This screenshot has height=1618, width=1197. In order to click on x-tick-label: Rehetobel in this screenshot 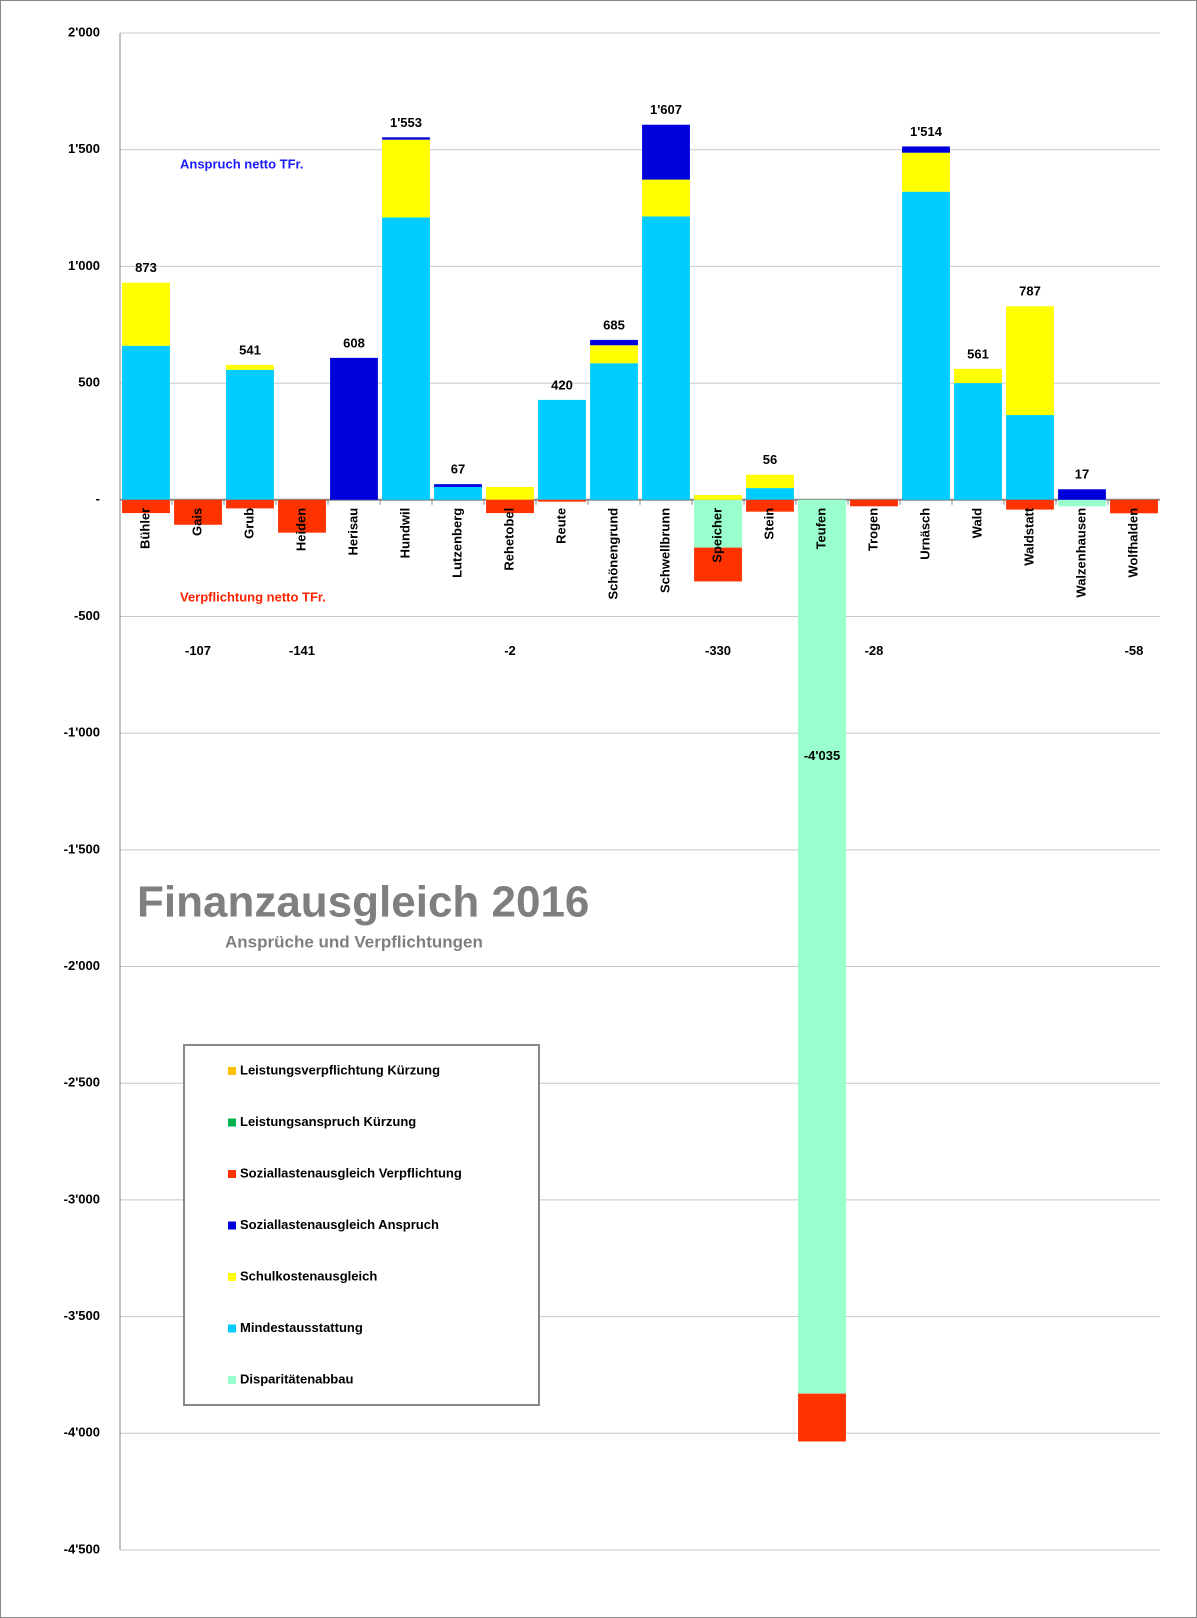, I will do `click(508, 539)`.